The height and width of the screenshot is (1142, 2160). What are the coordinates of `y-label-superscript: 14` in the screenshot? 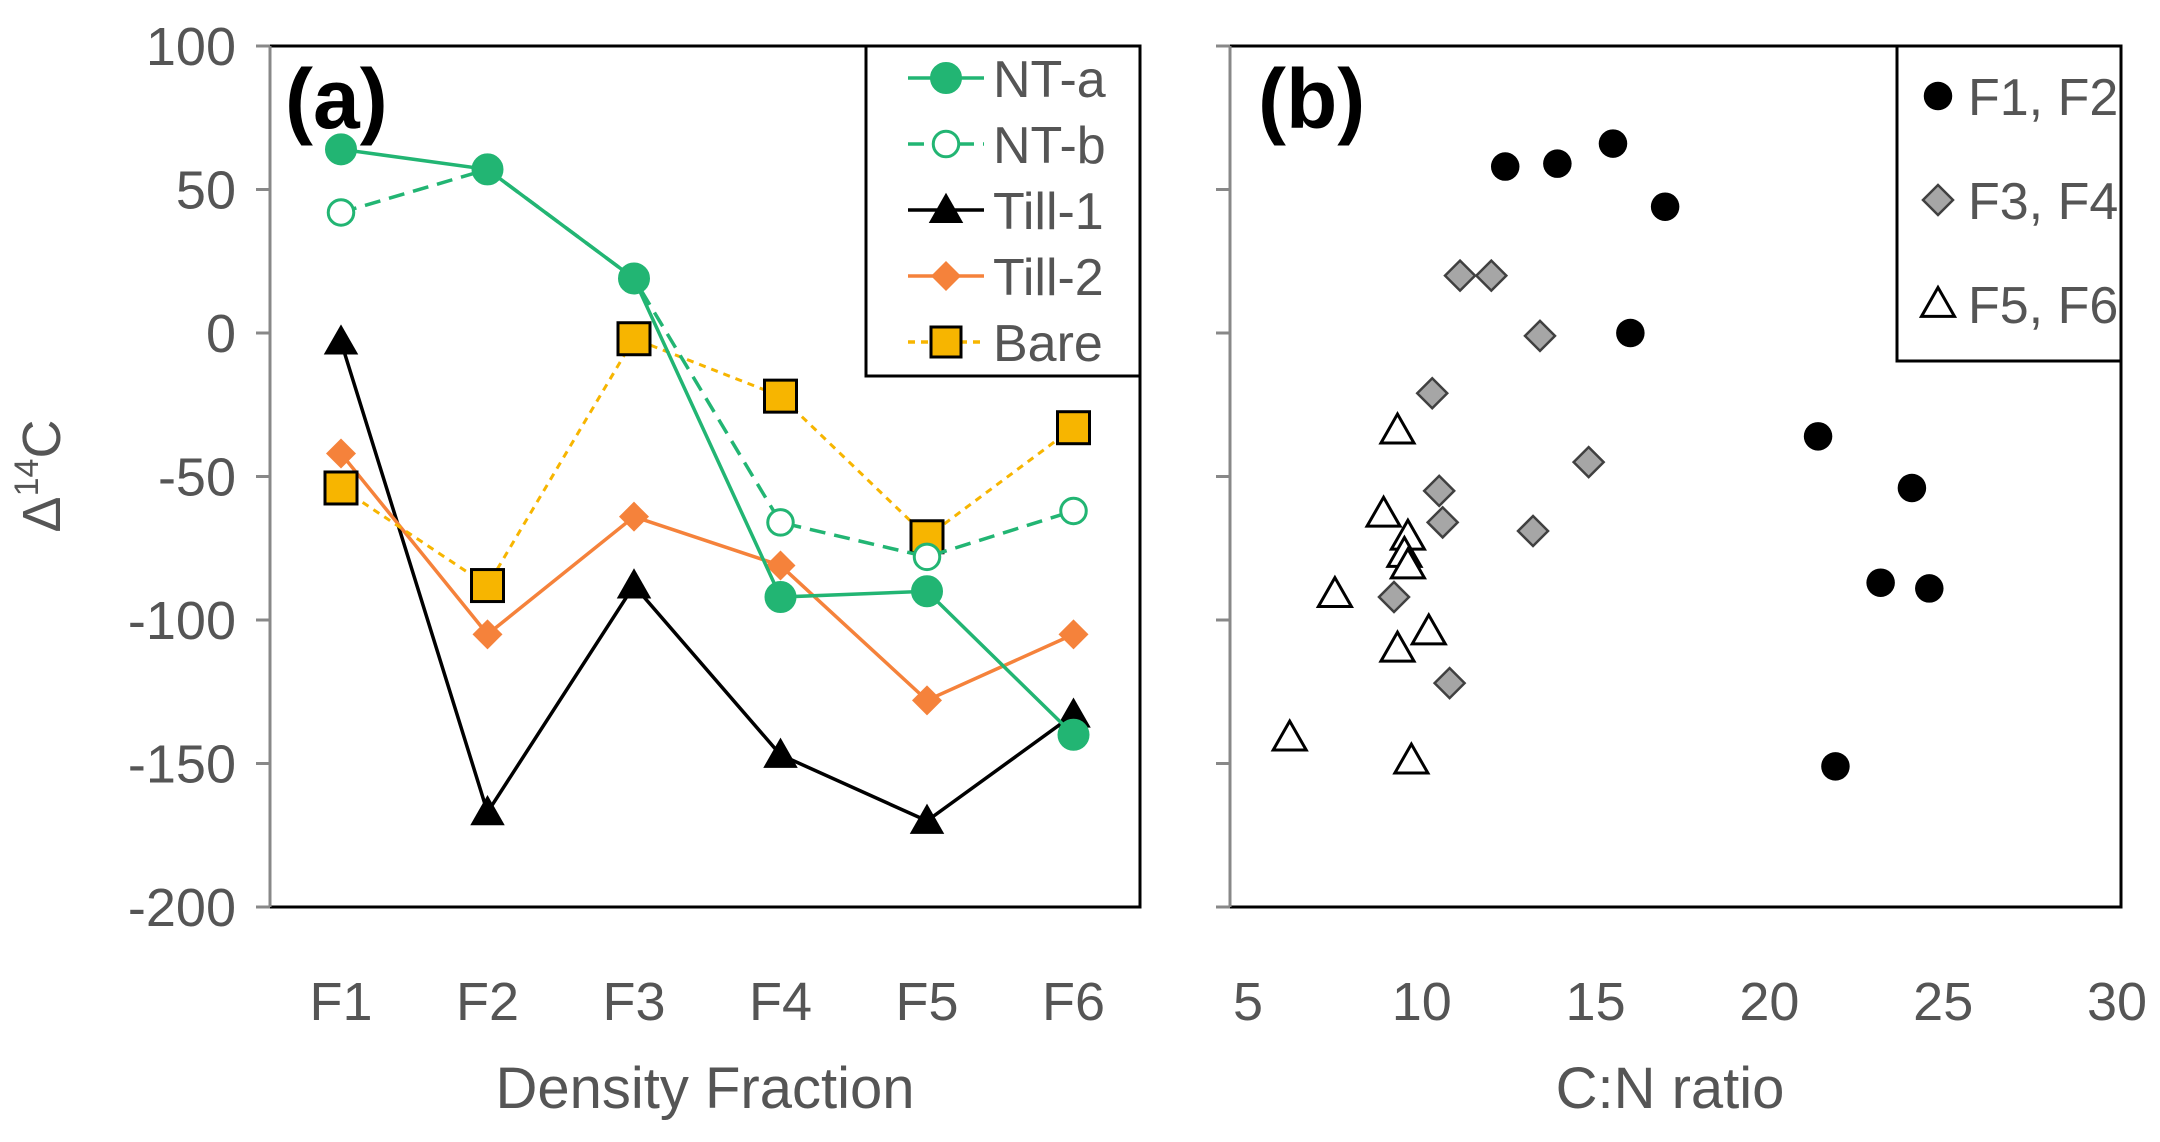 It's located at (27, 478).